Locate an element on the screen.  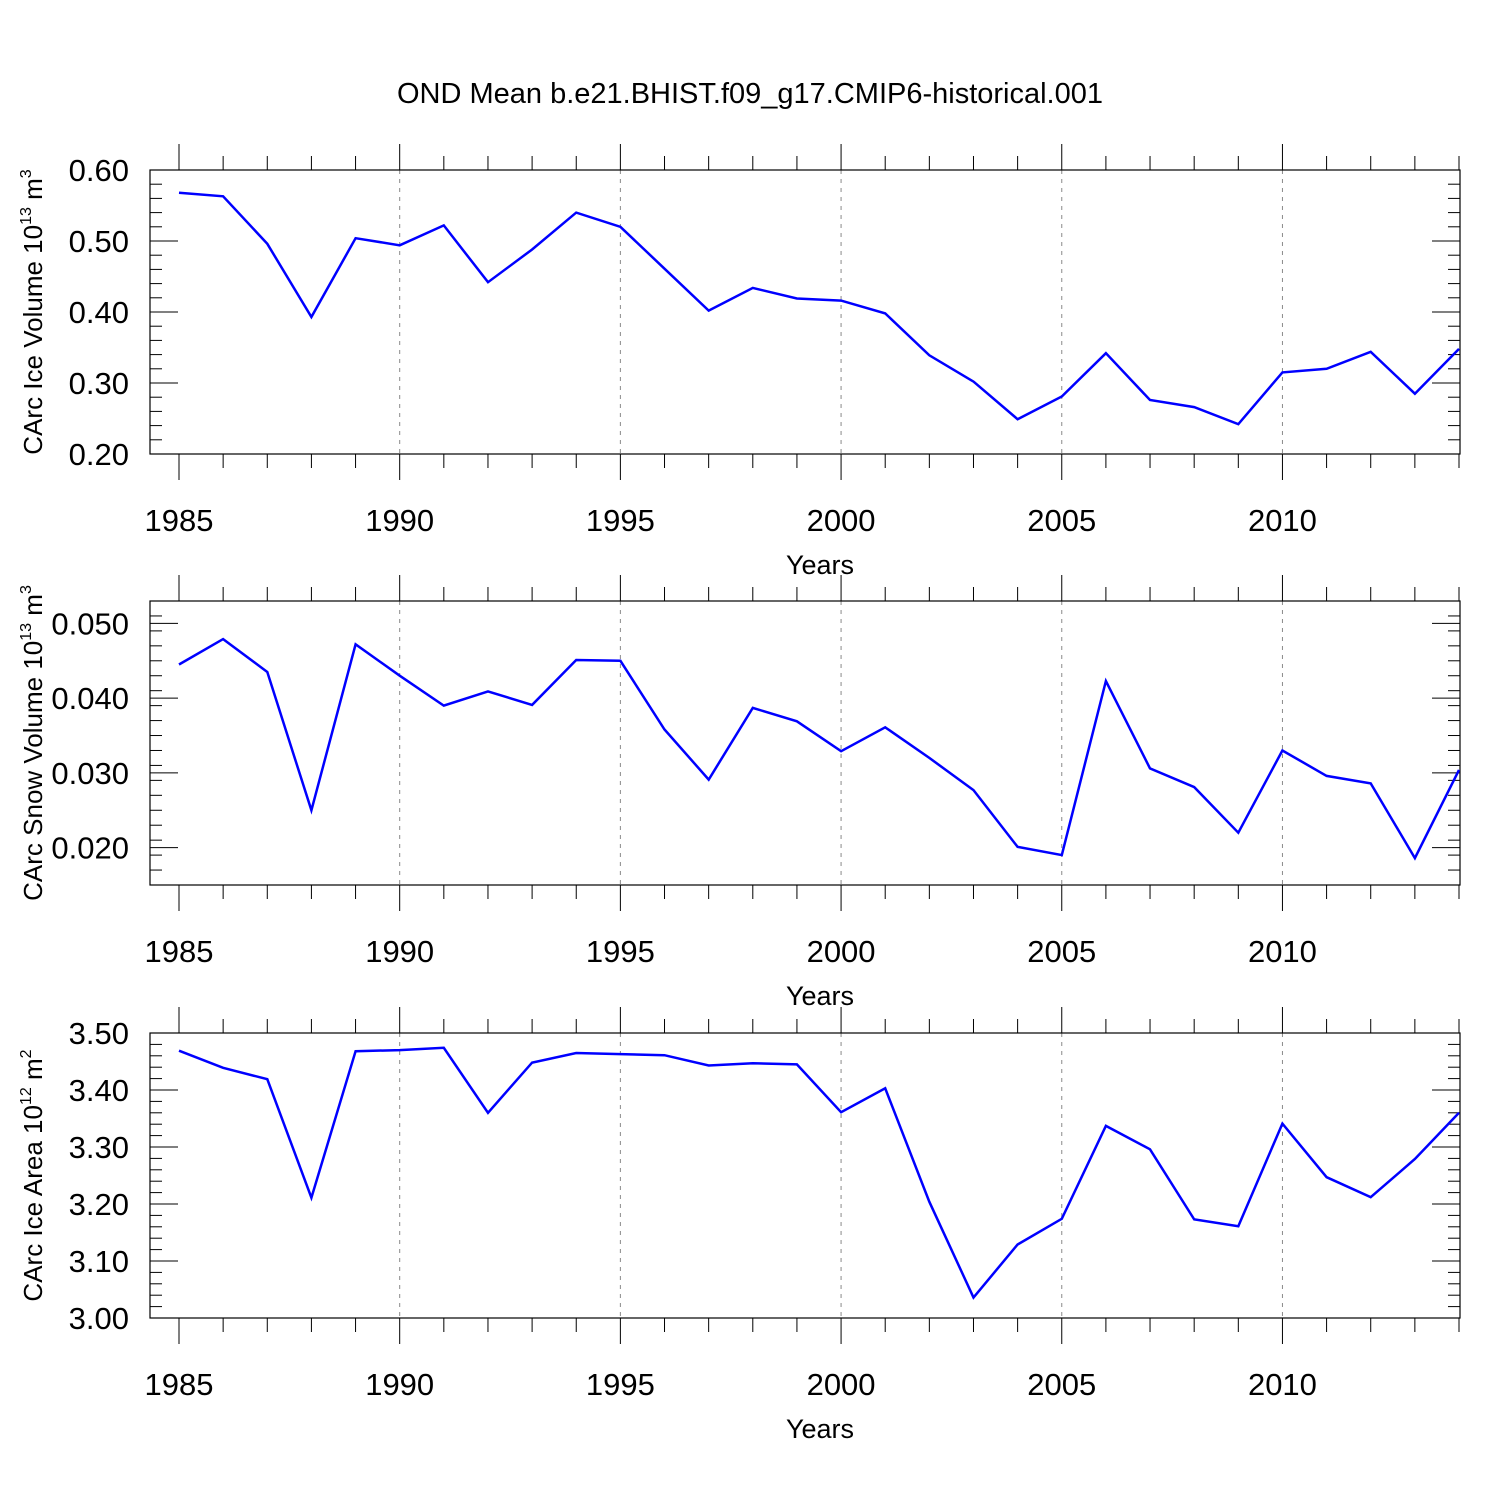
y-tick-label: 3.40 is located at coordinates (99, 1090).